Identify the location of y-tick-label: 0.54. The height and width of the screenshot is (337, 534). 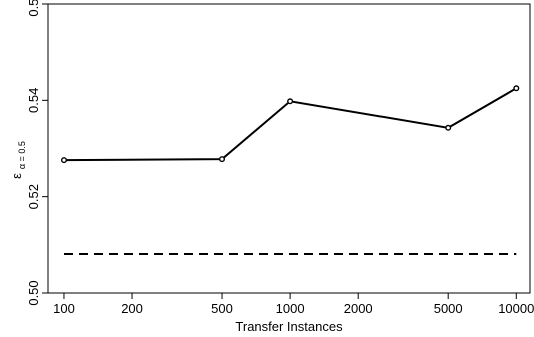
(33, 100).